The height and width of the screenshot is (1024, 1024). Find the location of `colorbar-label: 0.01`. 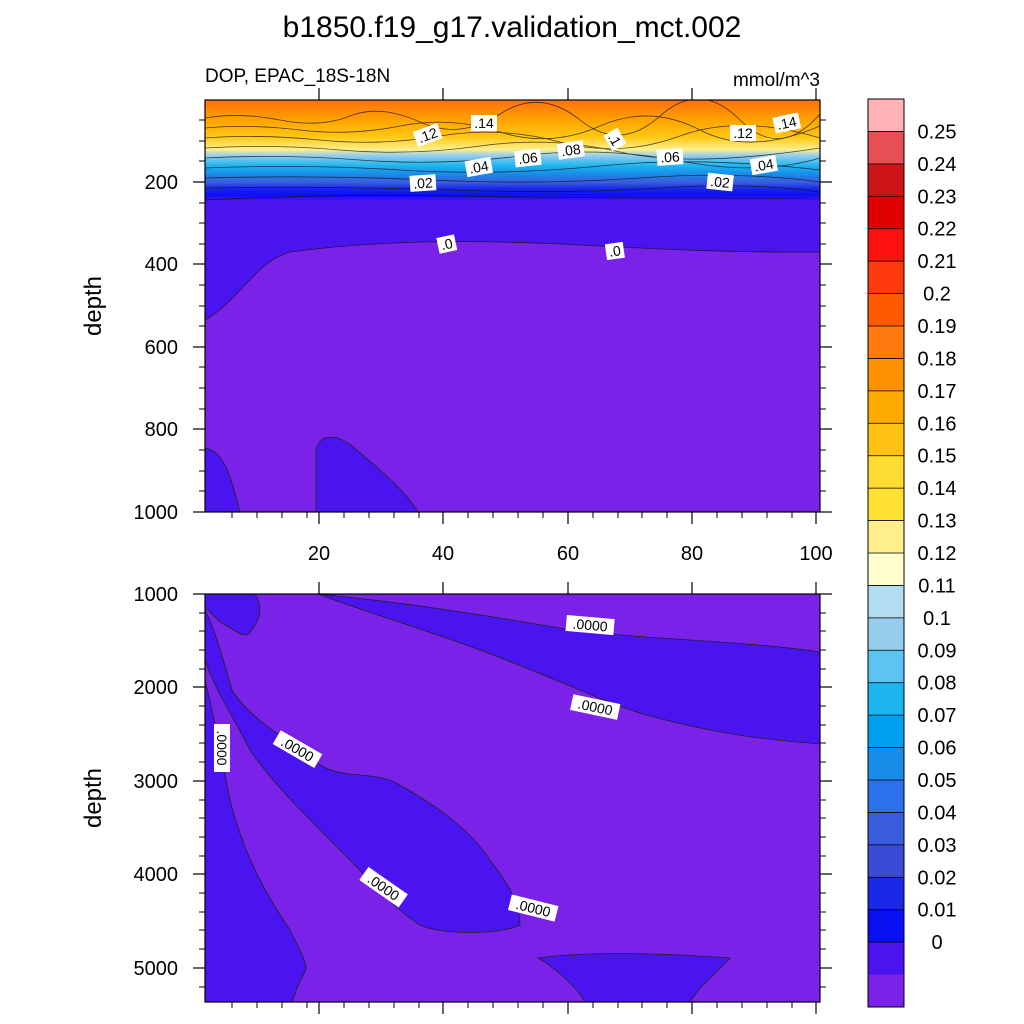

colorbar-label: 0.01 is located at coordinates (937, 911).